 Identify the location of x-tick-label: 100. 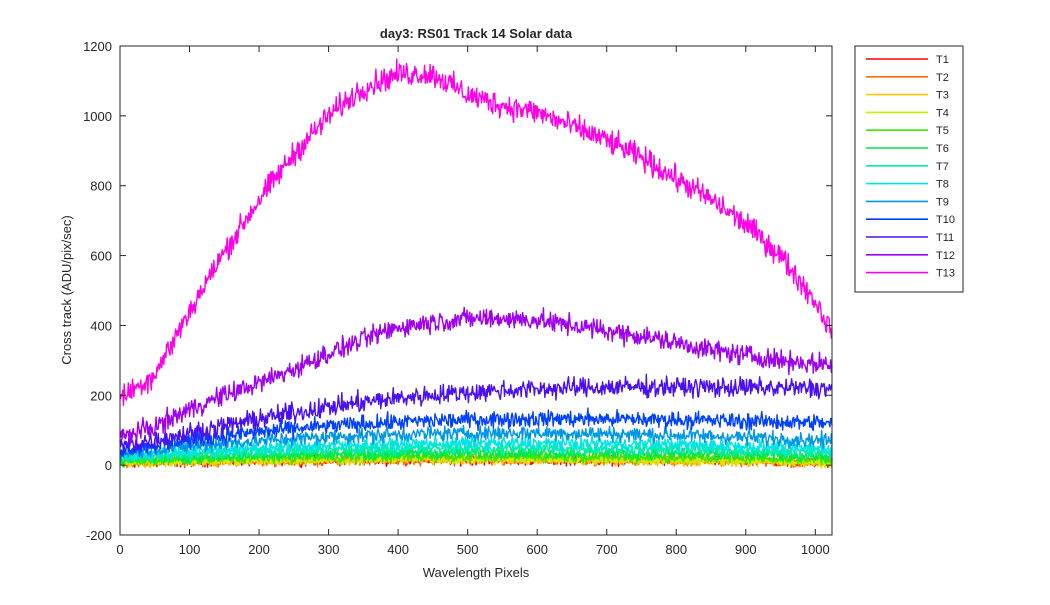
(190, 549).